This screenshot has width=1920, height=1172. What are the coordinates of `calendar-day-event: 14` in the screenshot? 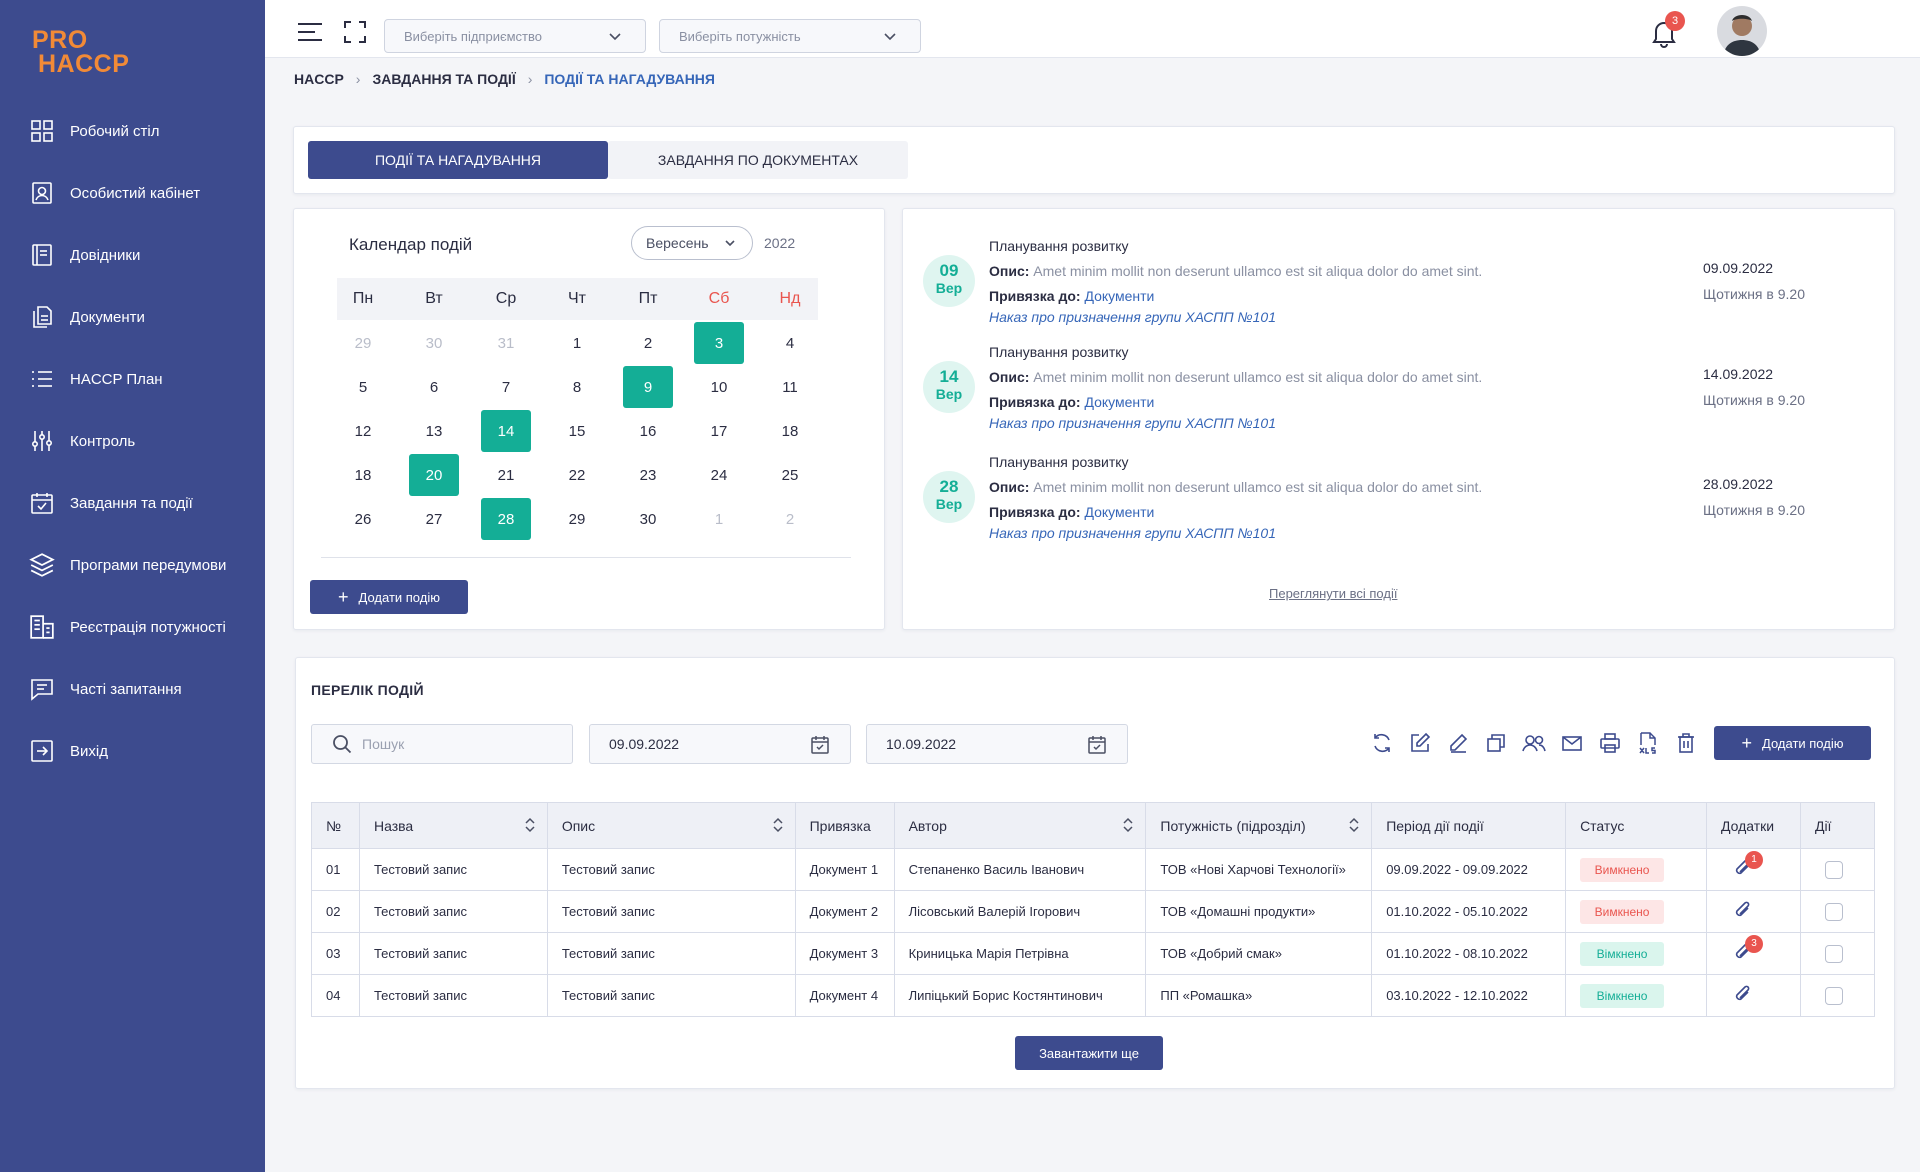 It's located at (506, 431).